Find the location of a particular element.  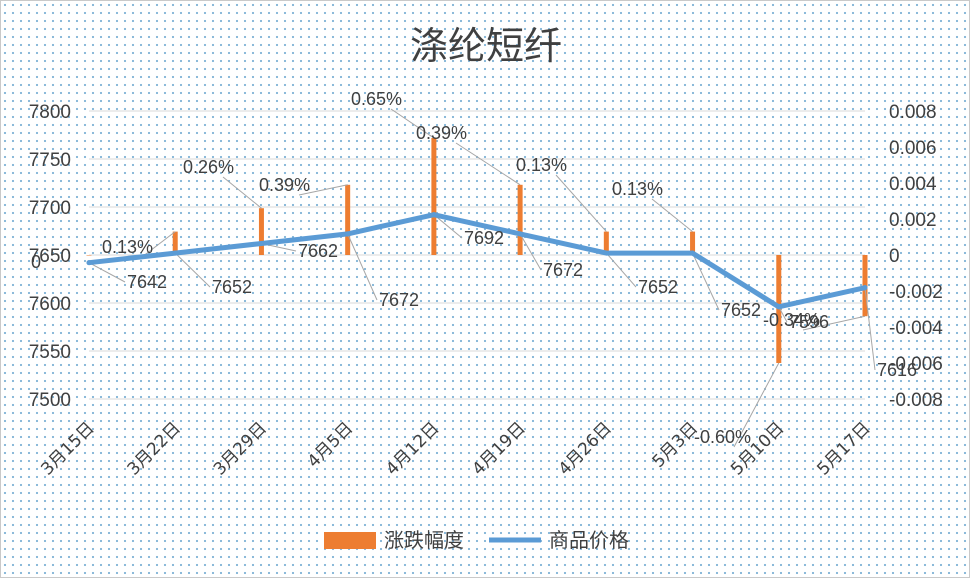

y-tick-label: 7750 is located at coordinates (50, 160).